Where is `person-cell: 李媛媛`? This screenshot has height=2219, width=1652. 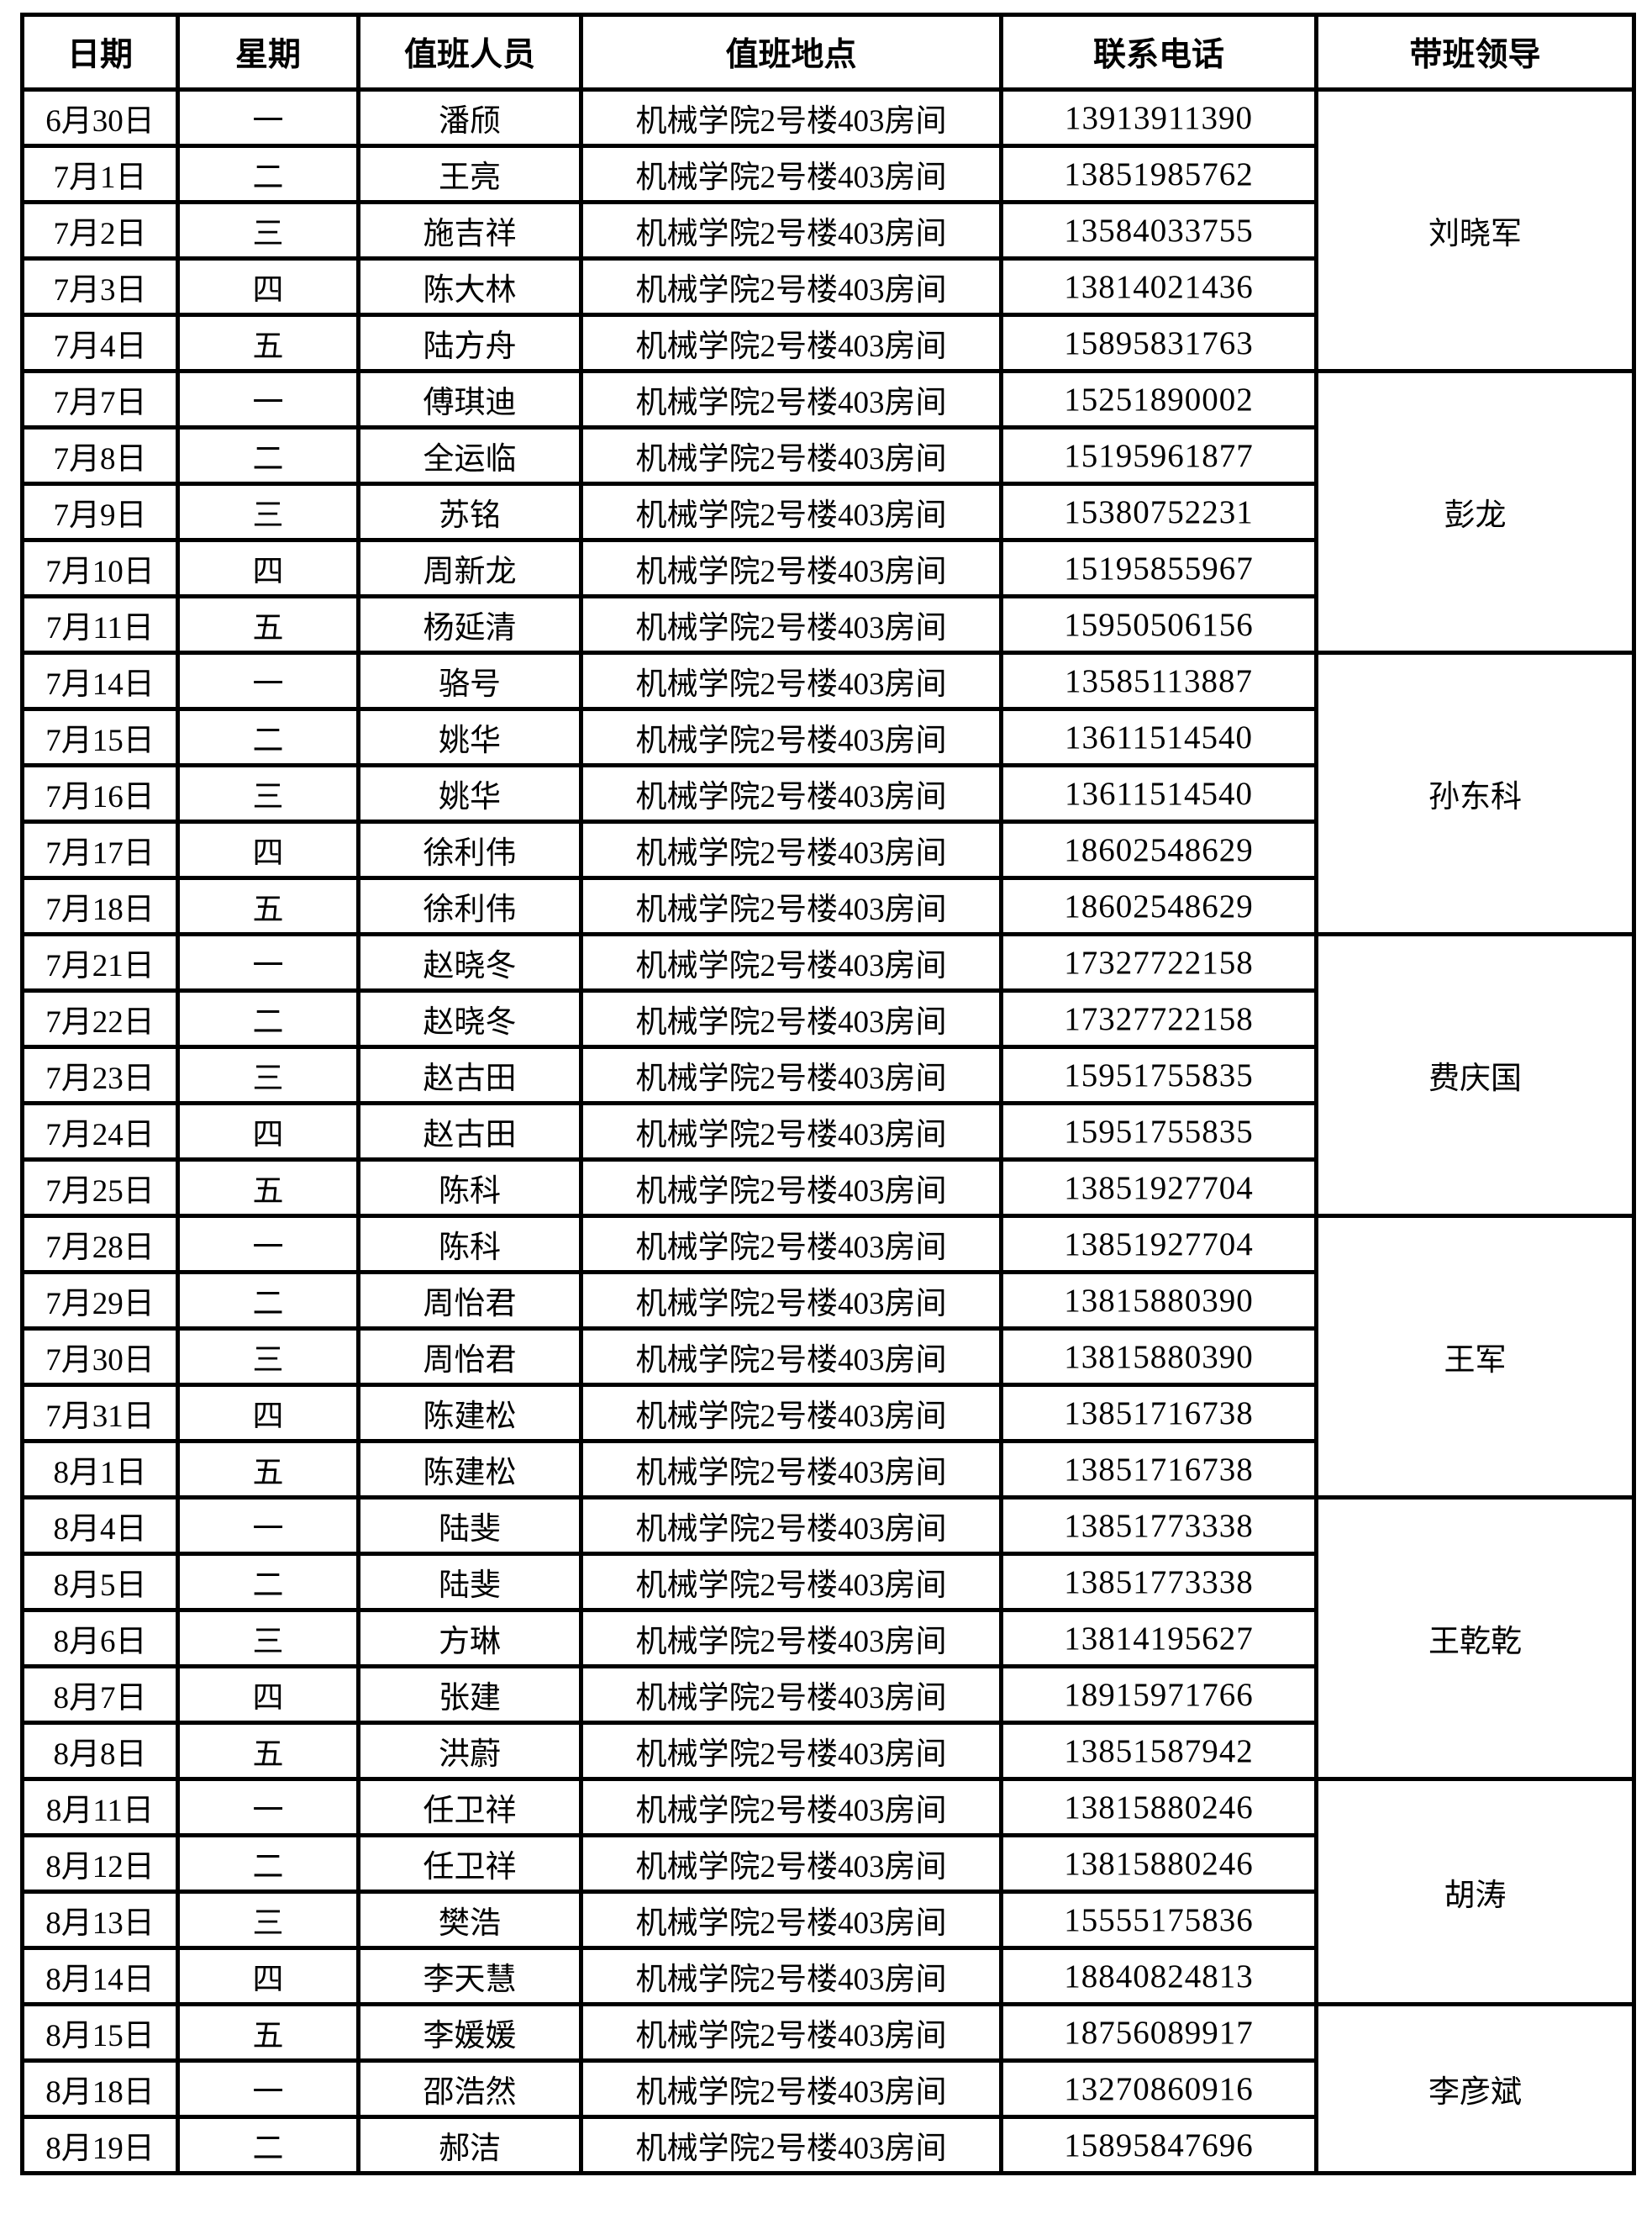 person-cell: 李媛媛 is located at coordinates (470, 2032).